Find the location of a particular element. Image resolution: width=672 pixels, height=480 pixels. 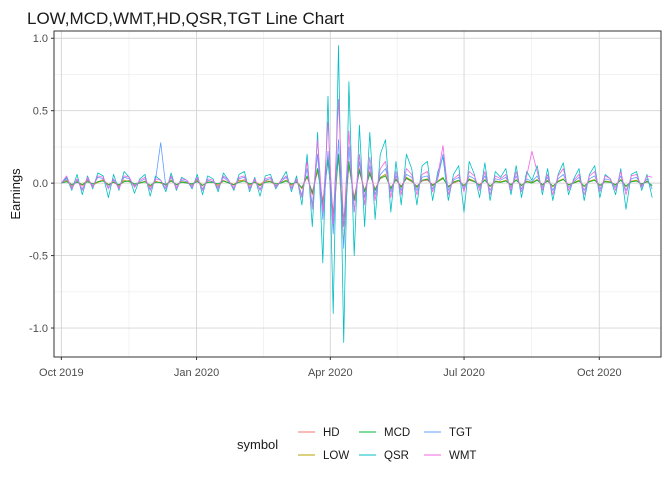

legend-label-hd: HD is located at coordinates (331, 433).